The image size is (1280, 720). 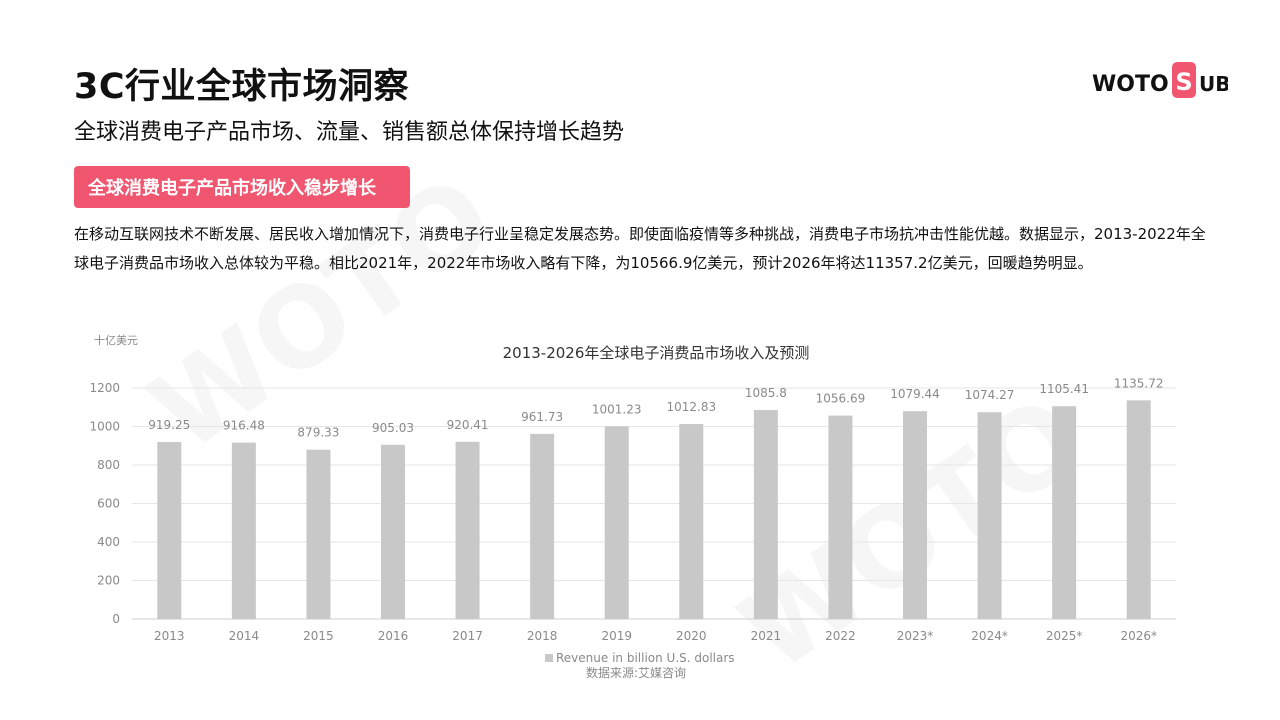 I want to click on x-tick-label: 2019, so click(x=616, y=636).